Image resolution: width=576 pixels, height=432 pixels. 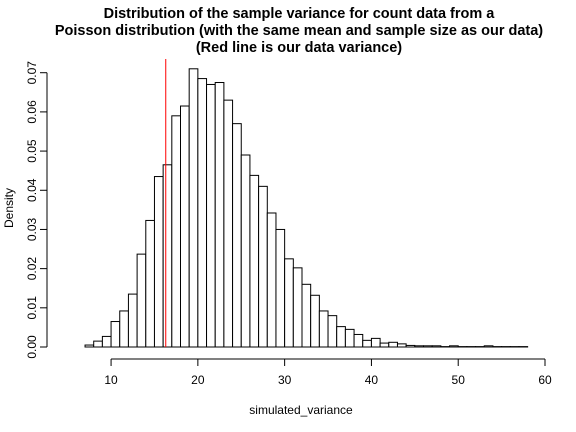 What do you see at coordinates (198, 380) in the screenshot?
I see `x-axis-tick-label: 20` at bounding box center [198, 380].